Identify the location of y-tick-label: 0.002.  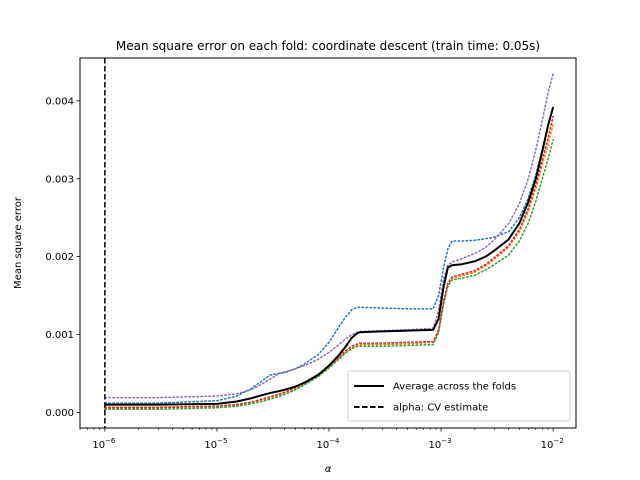
(59, 257).